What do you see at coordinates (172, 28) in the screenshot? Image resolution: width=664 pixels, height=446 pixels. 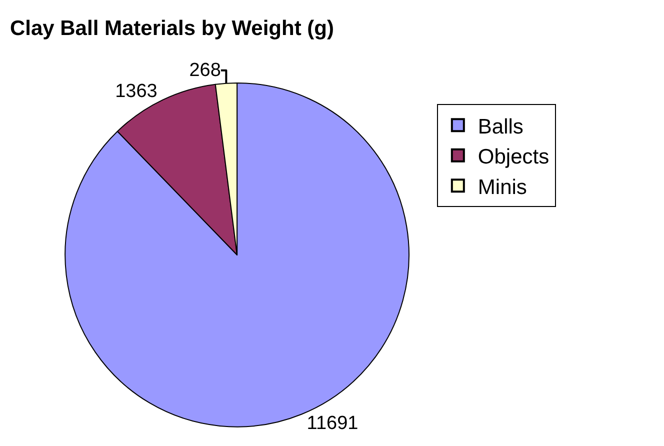 I see `chart-title: Clay Ball Materials by Weight (g)` at bounding box center [172, 28].